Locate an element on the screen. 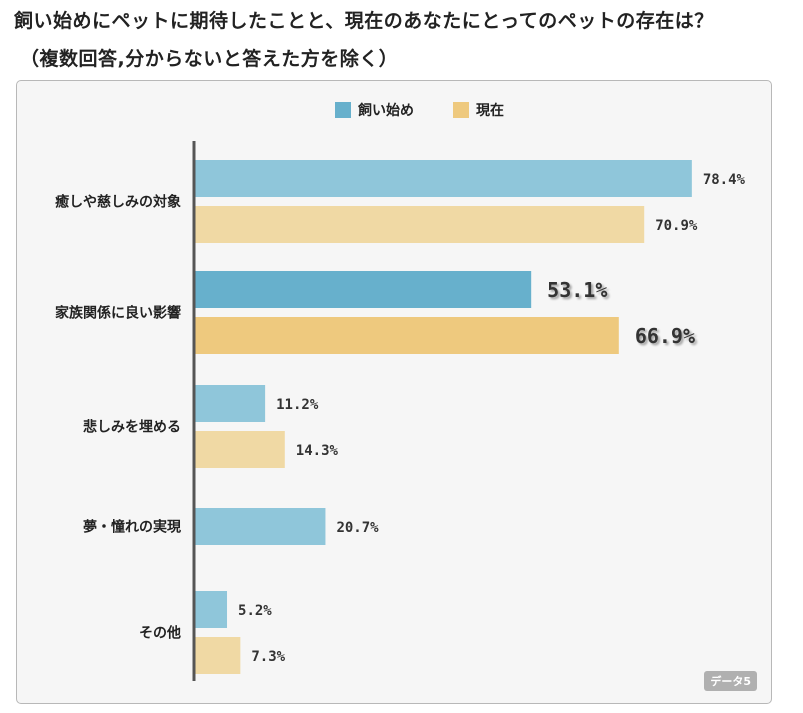  category-label: 夢・憧れの実現 is located at coordinates (132, 527).